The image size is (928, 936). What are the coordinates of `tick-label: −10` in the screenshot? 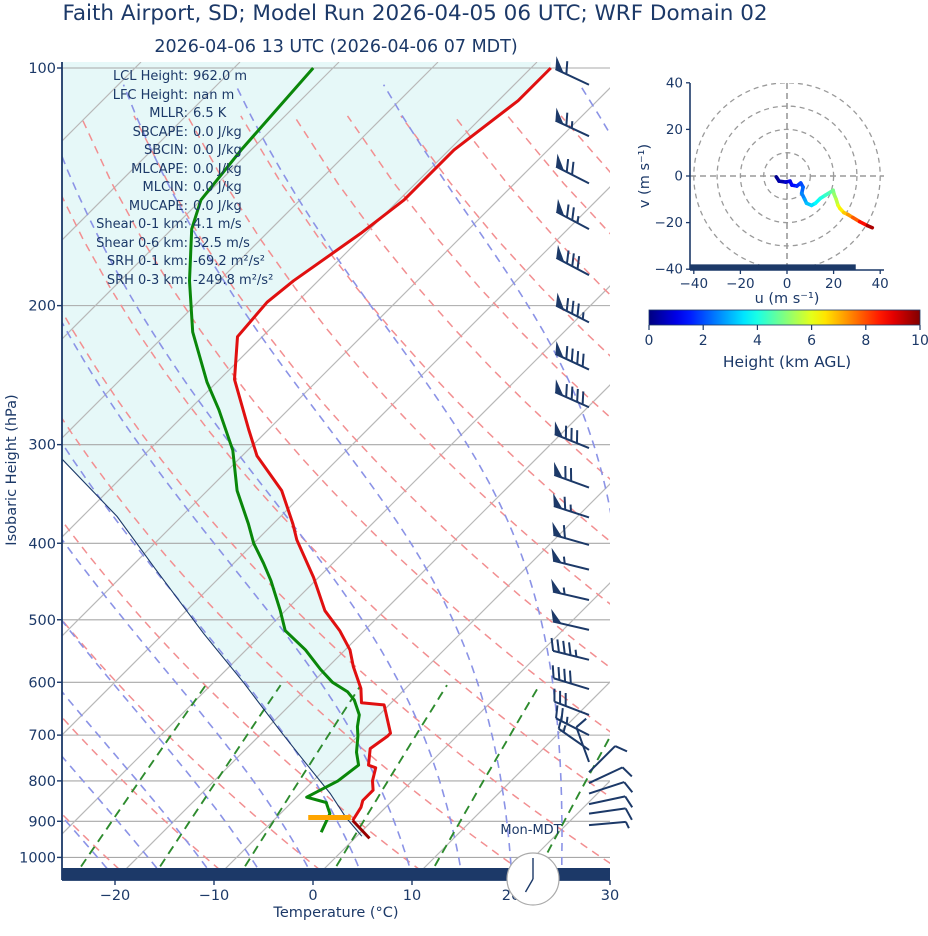 It's located at (214, 896).